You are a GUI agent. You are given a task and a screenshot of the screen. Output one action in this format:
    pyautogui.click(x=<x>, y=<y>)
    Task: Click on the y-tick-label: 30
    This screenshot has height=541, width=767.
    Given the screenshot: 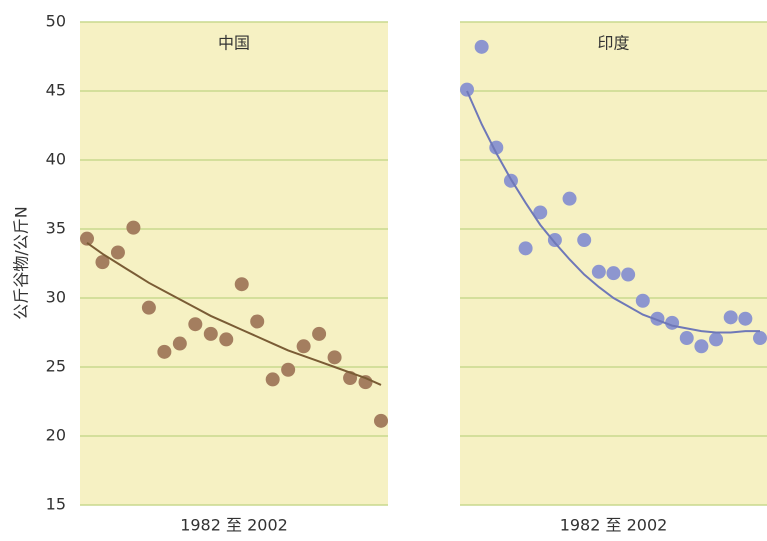 What is the action you would take?
    pyautogui.click(x=56, y=297)
    